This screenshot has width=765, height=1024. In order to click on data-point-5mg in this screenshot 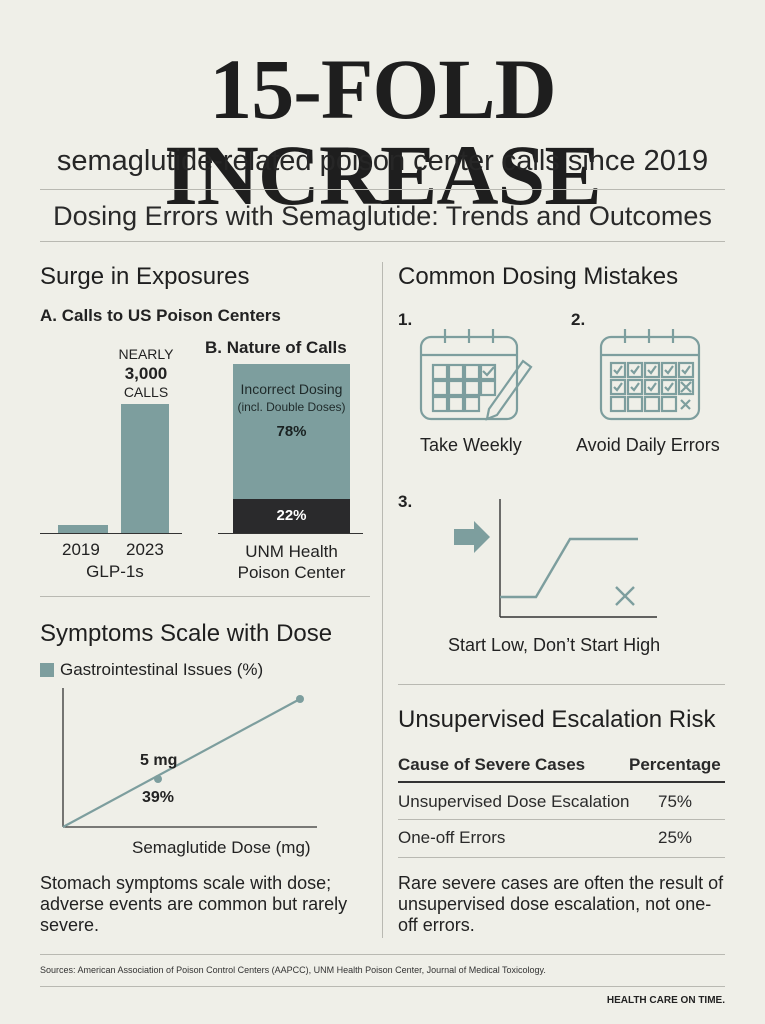, I will do `click(158, 779)`.